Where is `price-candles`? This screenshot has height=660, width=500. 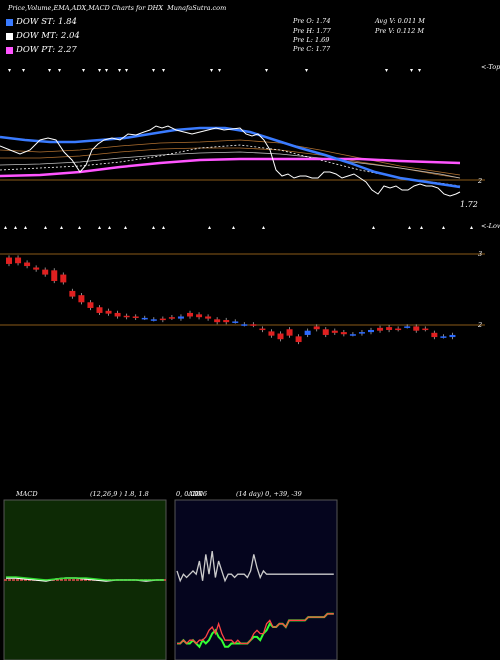
price-candles is located at coordinates (231, 300).